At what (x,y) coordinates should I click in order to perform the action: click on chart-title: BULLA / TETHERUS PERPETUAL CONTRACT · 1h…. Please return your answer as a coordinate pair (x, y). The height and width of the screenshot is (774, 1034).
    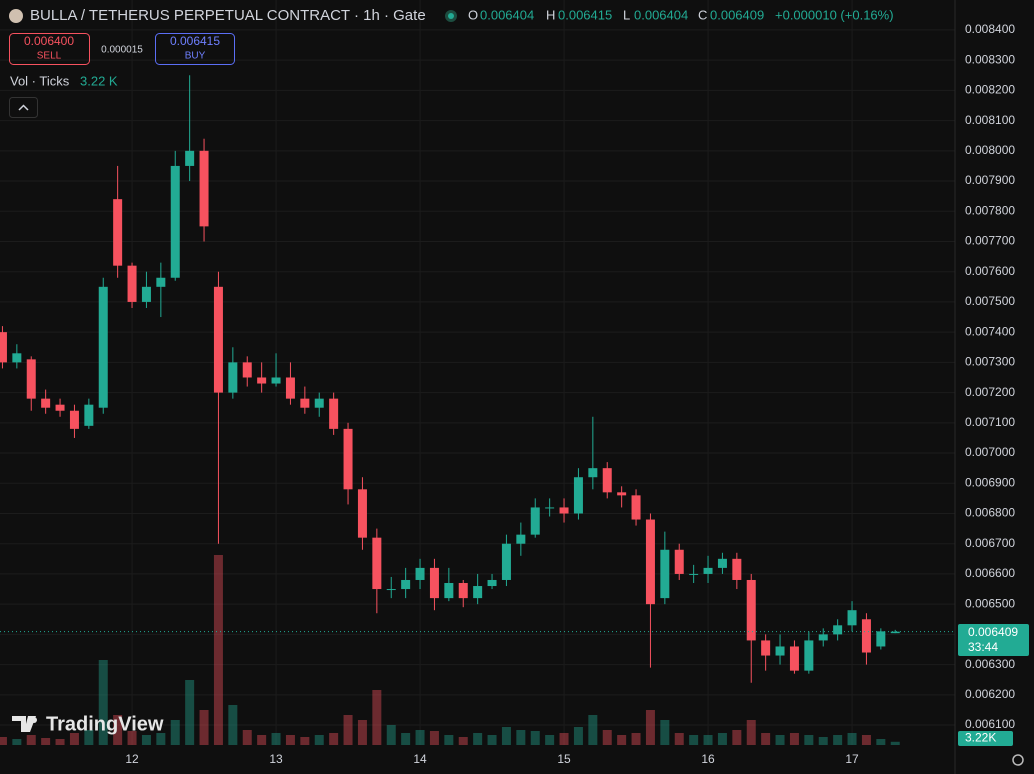
    Looking at the image, I should click on (228, 15).